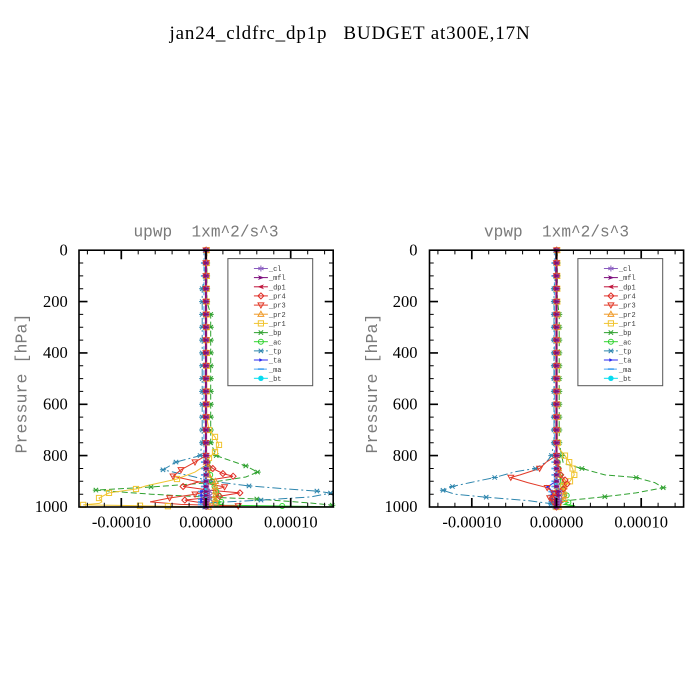 The height and width of the screenshot is (700, 700). Describe the element at coordinates (206, 231) in the screenshot. I see `svg-text: upwp 1xm^2/s^3` at that location.